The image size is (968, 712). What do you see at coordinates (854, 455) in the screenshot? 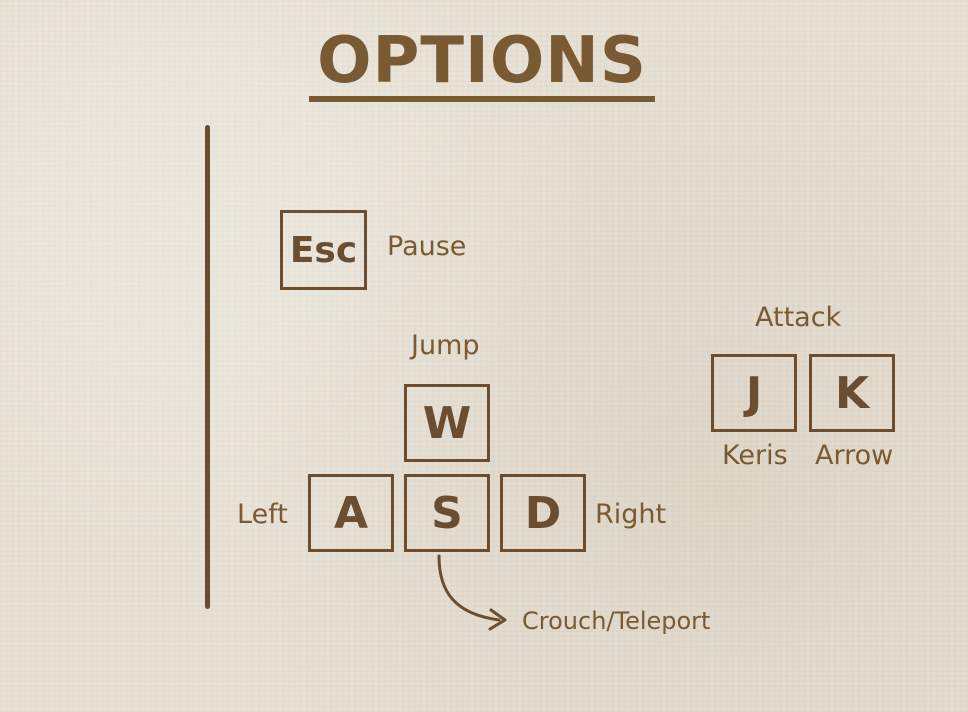
I see `arrow-label: Arrow` at bounding box center [854, 455].